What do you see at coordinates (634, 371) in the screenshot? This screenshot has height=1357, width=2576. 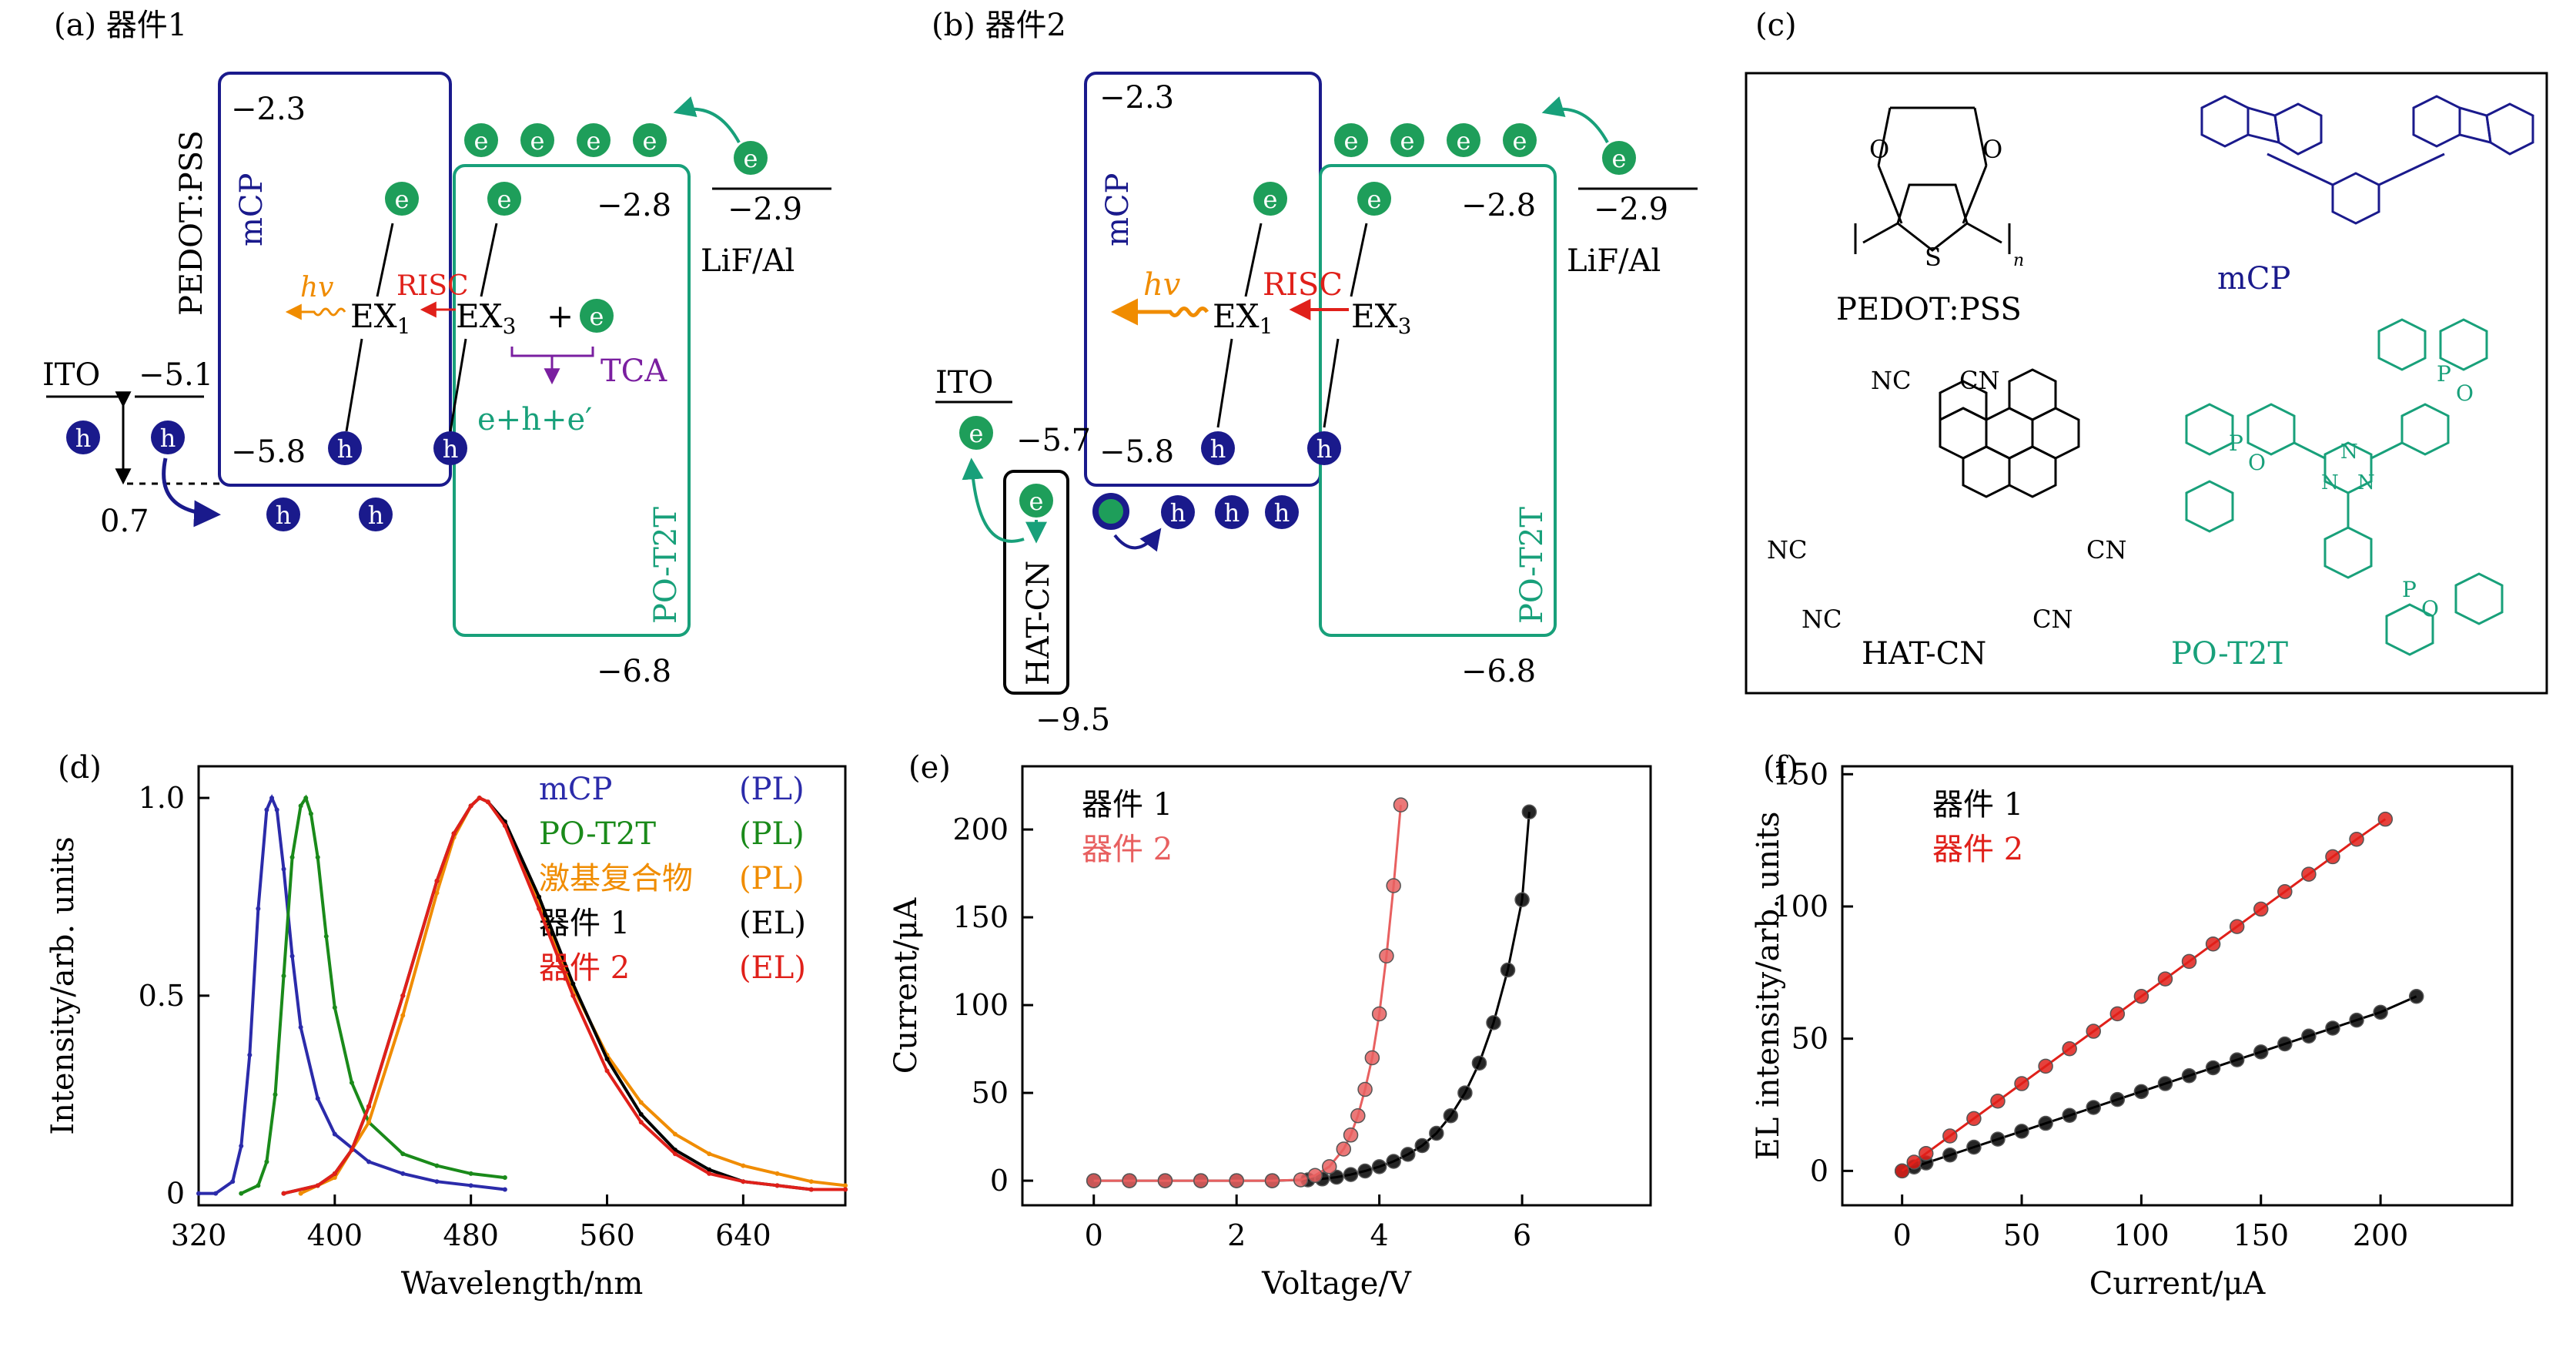 I see `tca-label: TCA` at bounding box center [634, 371].